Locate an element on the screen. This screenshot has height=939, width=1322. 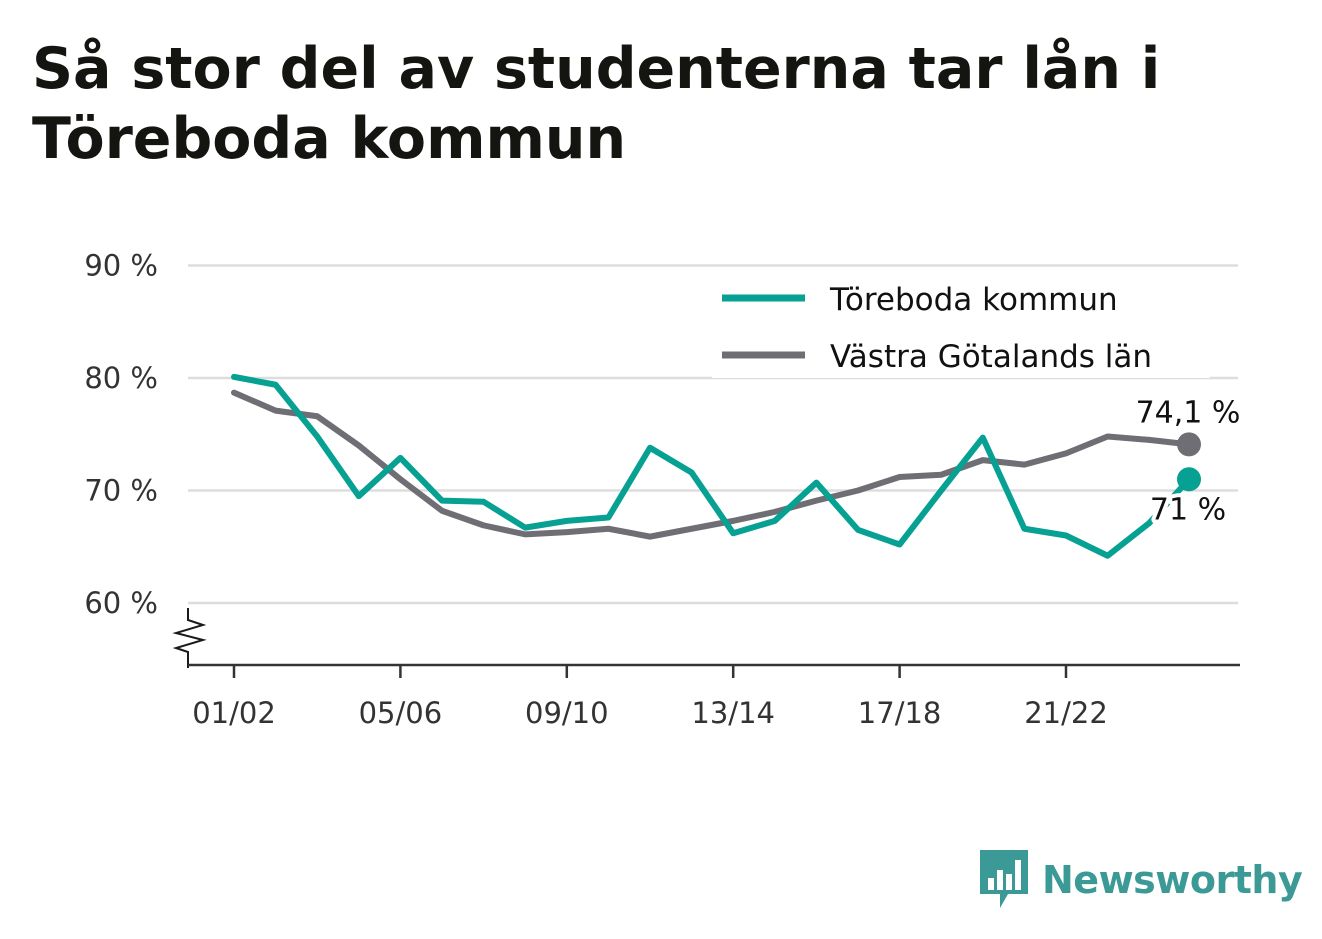
x-axis: 01/02 05/06 09/10 13/14 17/18 21/22 is located at coordinates (714, 696).